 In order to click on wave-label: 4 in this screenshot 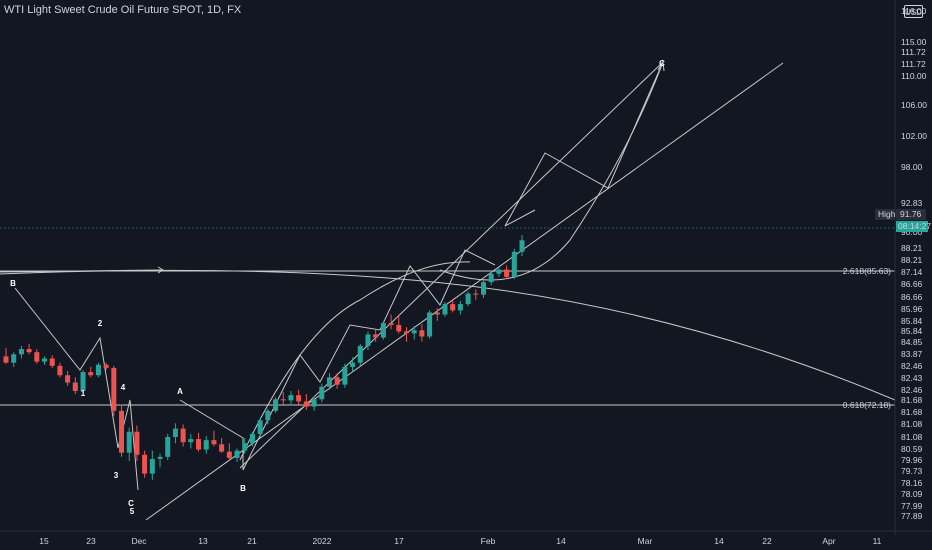, I will do `click(123, 387)`.